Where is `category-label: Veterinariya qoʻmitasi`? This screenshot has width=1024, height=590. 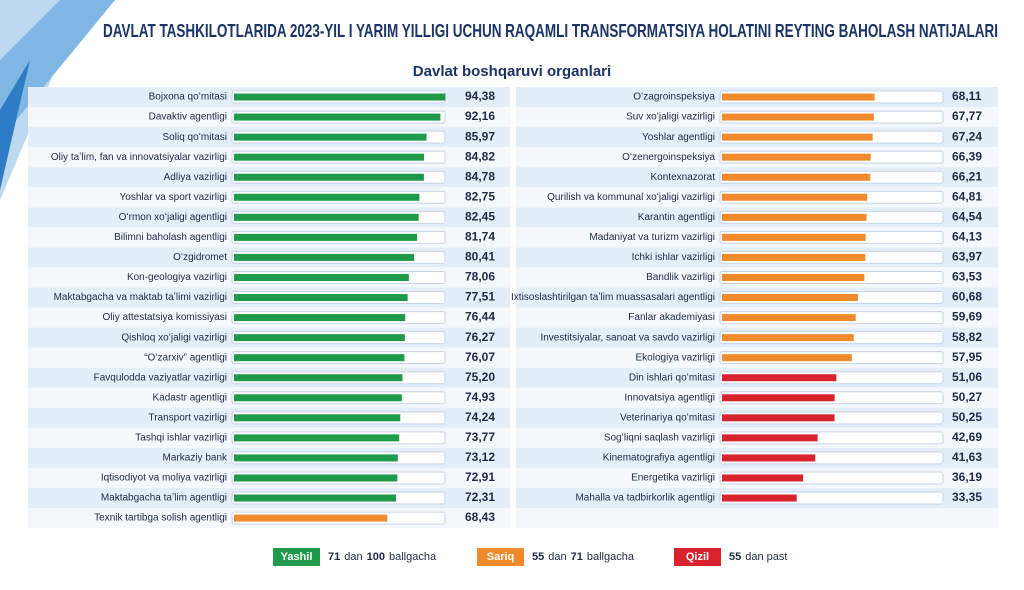 category-label: Veterinariya qoʻmitasi is located at coordinates (667, 417).